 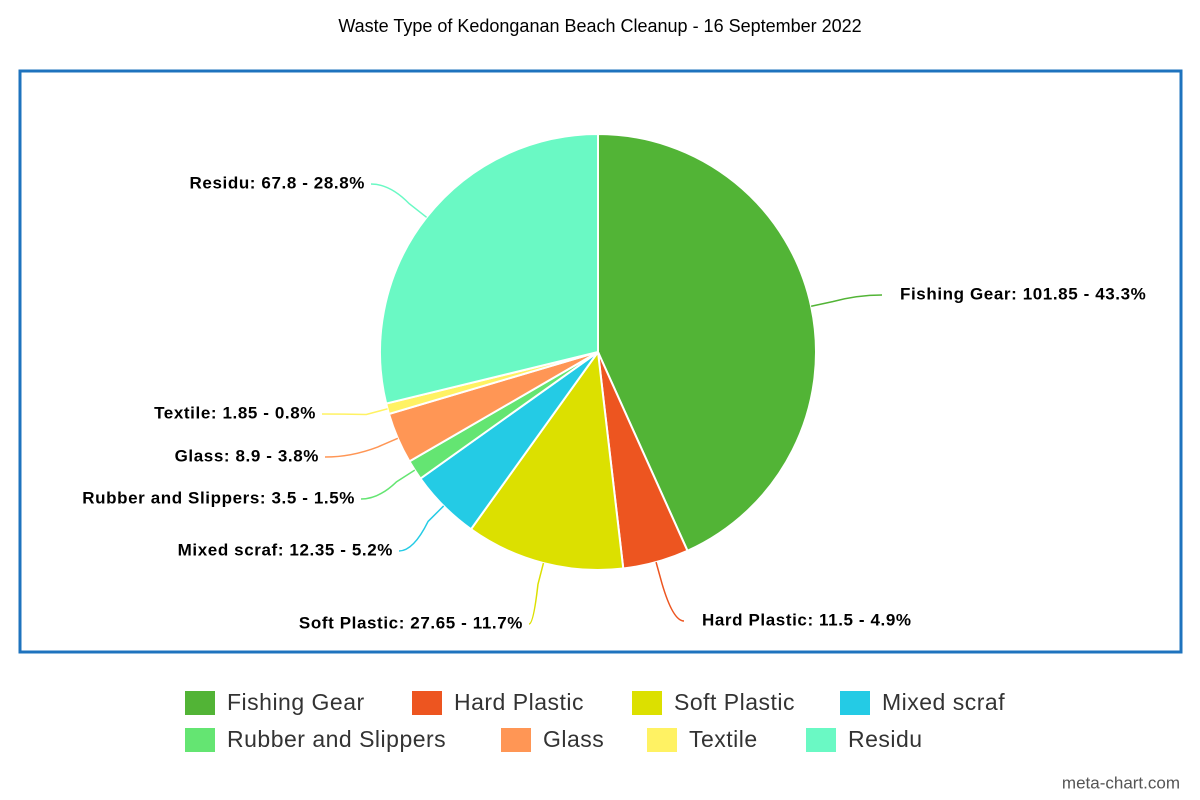 What do you see at coordinates (734, 702) in the screenshot?
I see `legend-label: Soft Plastic` at bounding box center [734, 702].